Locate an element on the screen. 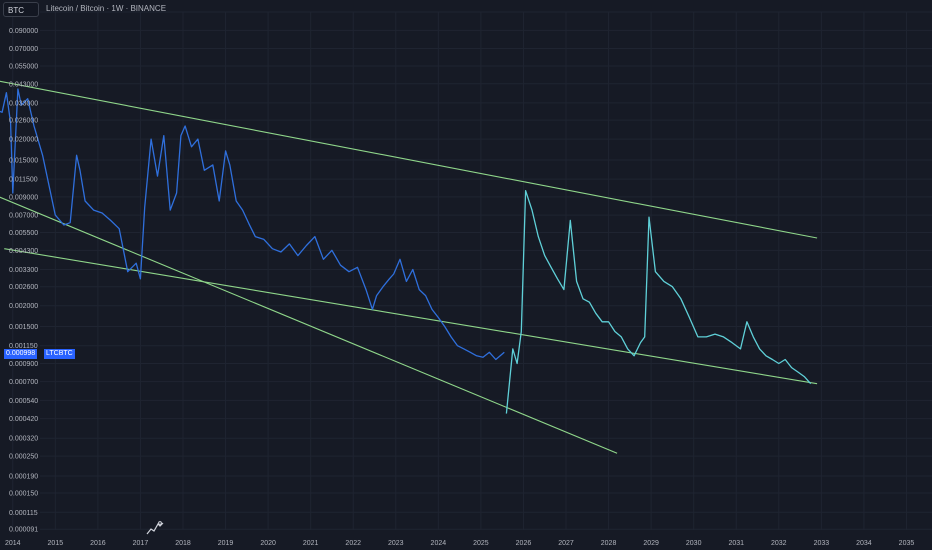 This screenshot has height=550, width=932. x-tick-label: 2018 is located at coordinates (183, 543).